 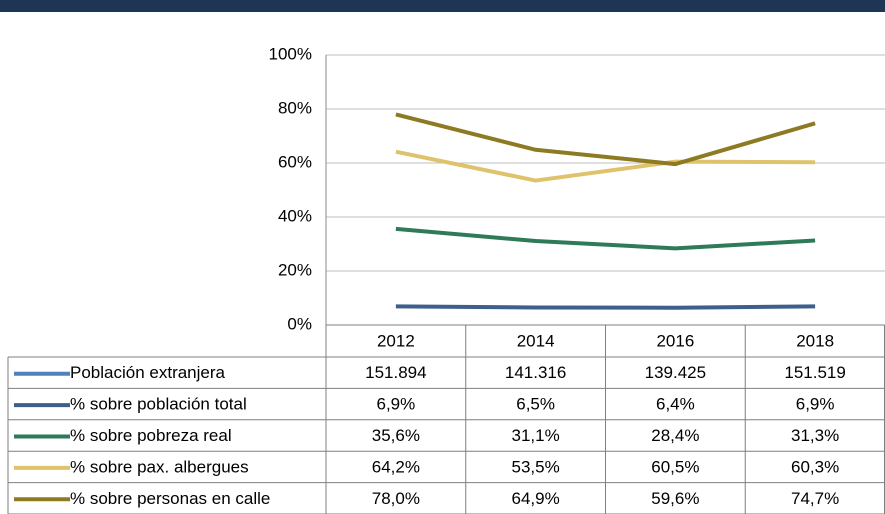 What do you see at coordinates (814, 372) in the screenshot?
I see `table-cell: 151.519` at bounding box center [814, 372].